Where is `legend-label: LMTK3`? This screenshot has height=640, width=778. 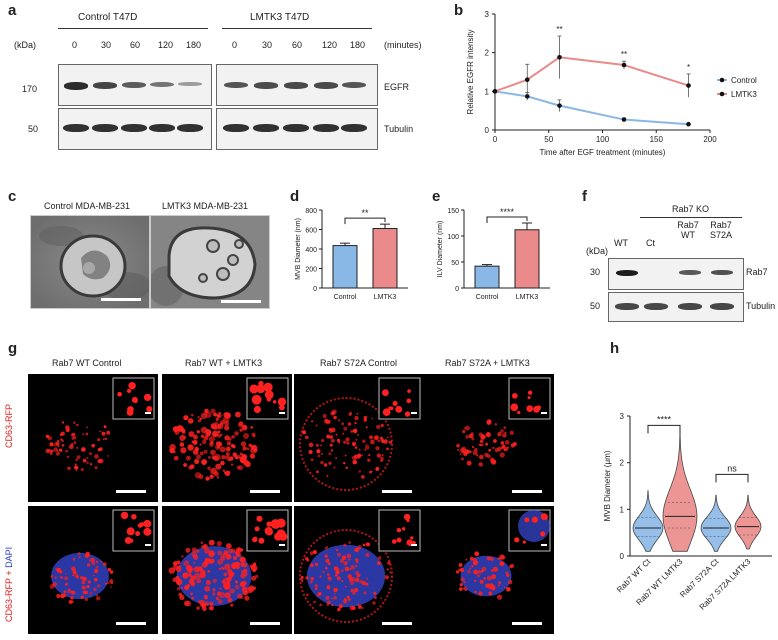 legend-label: LMTK3 is located at coordinates (744, 94).